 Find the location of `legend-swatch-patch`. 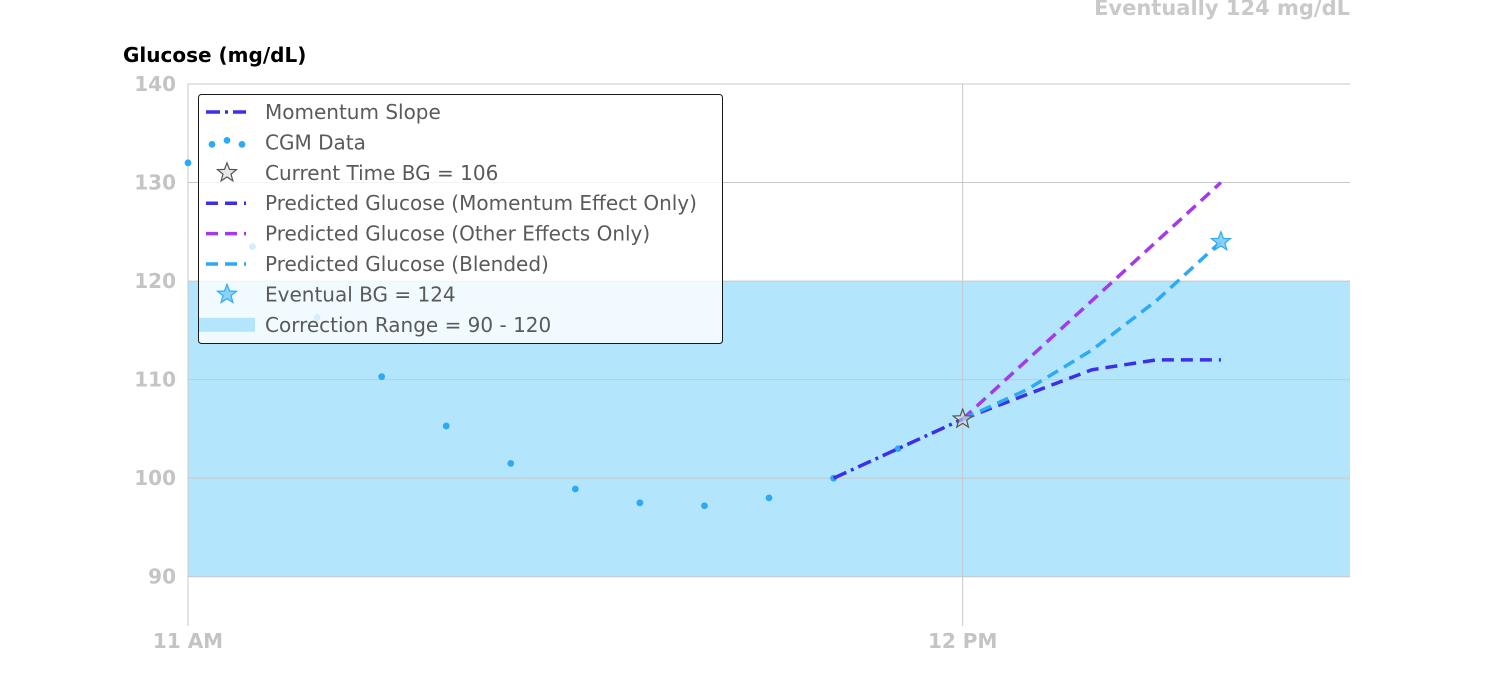

legend-swatch-patch is located at coordinates (227, 324).